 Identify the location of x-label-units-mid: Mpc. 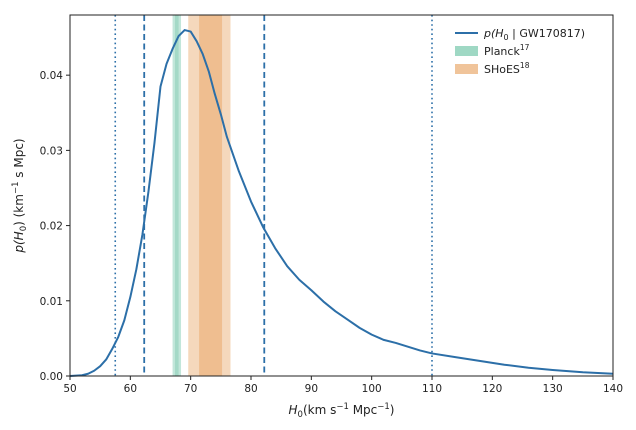
(363, 410).